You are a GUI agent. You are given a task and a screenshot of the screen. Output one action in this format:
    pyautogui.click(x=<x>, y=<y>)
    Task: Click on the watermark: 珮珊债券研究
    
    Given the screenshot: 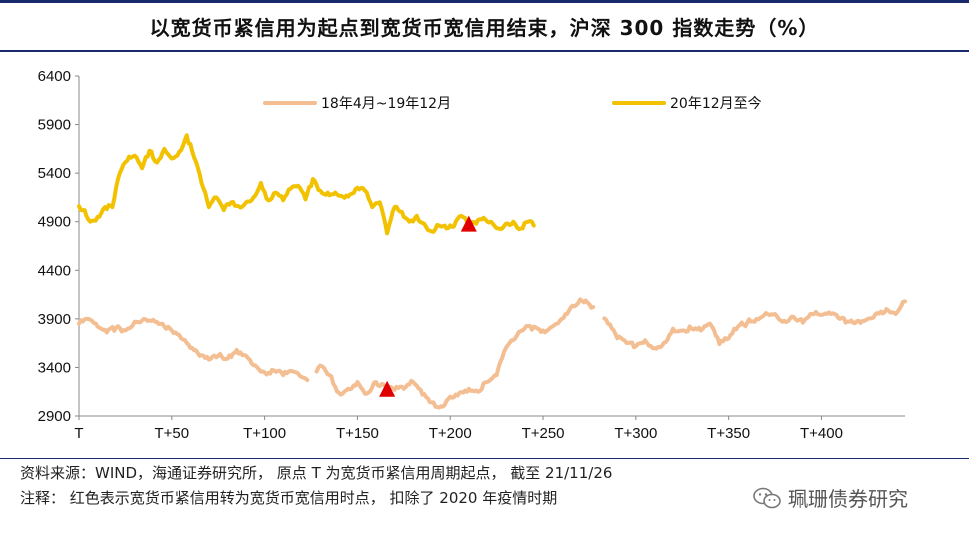 What is the action you would take?
    pyautogui.click(x=830, y=497)
    